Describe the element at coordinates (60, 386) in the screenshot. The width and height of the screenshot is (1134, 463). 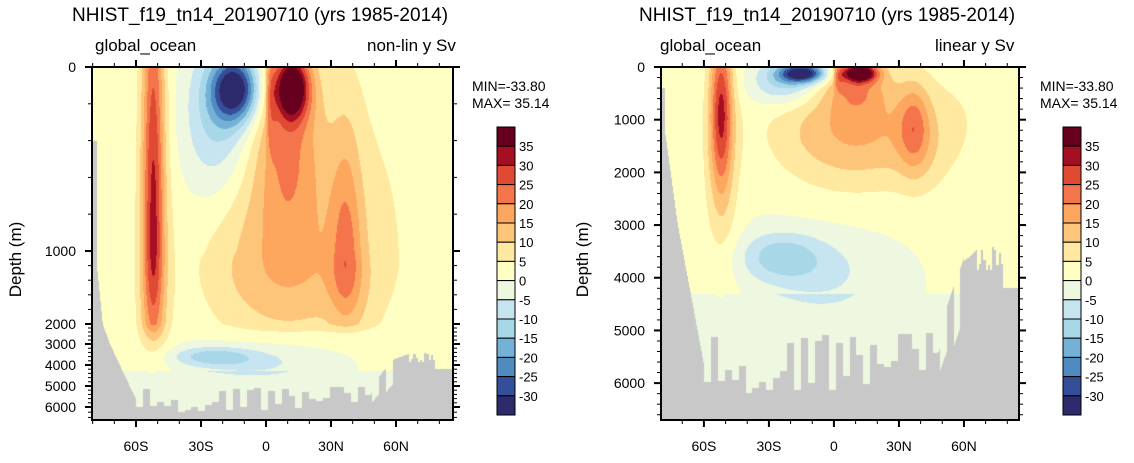
I see `y-tick-label: 5000` at that location.